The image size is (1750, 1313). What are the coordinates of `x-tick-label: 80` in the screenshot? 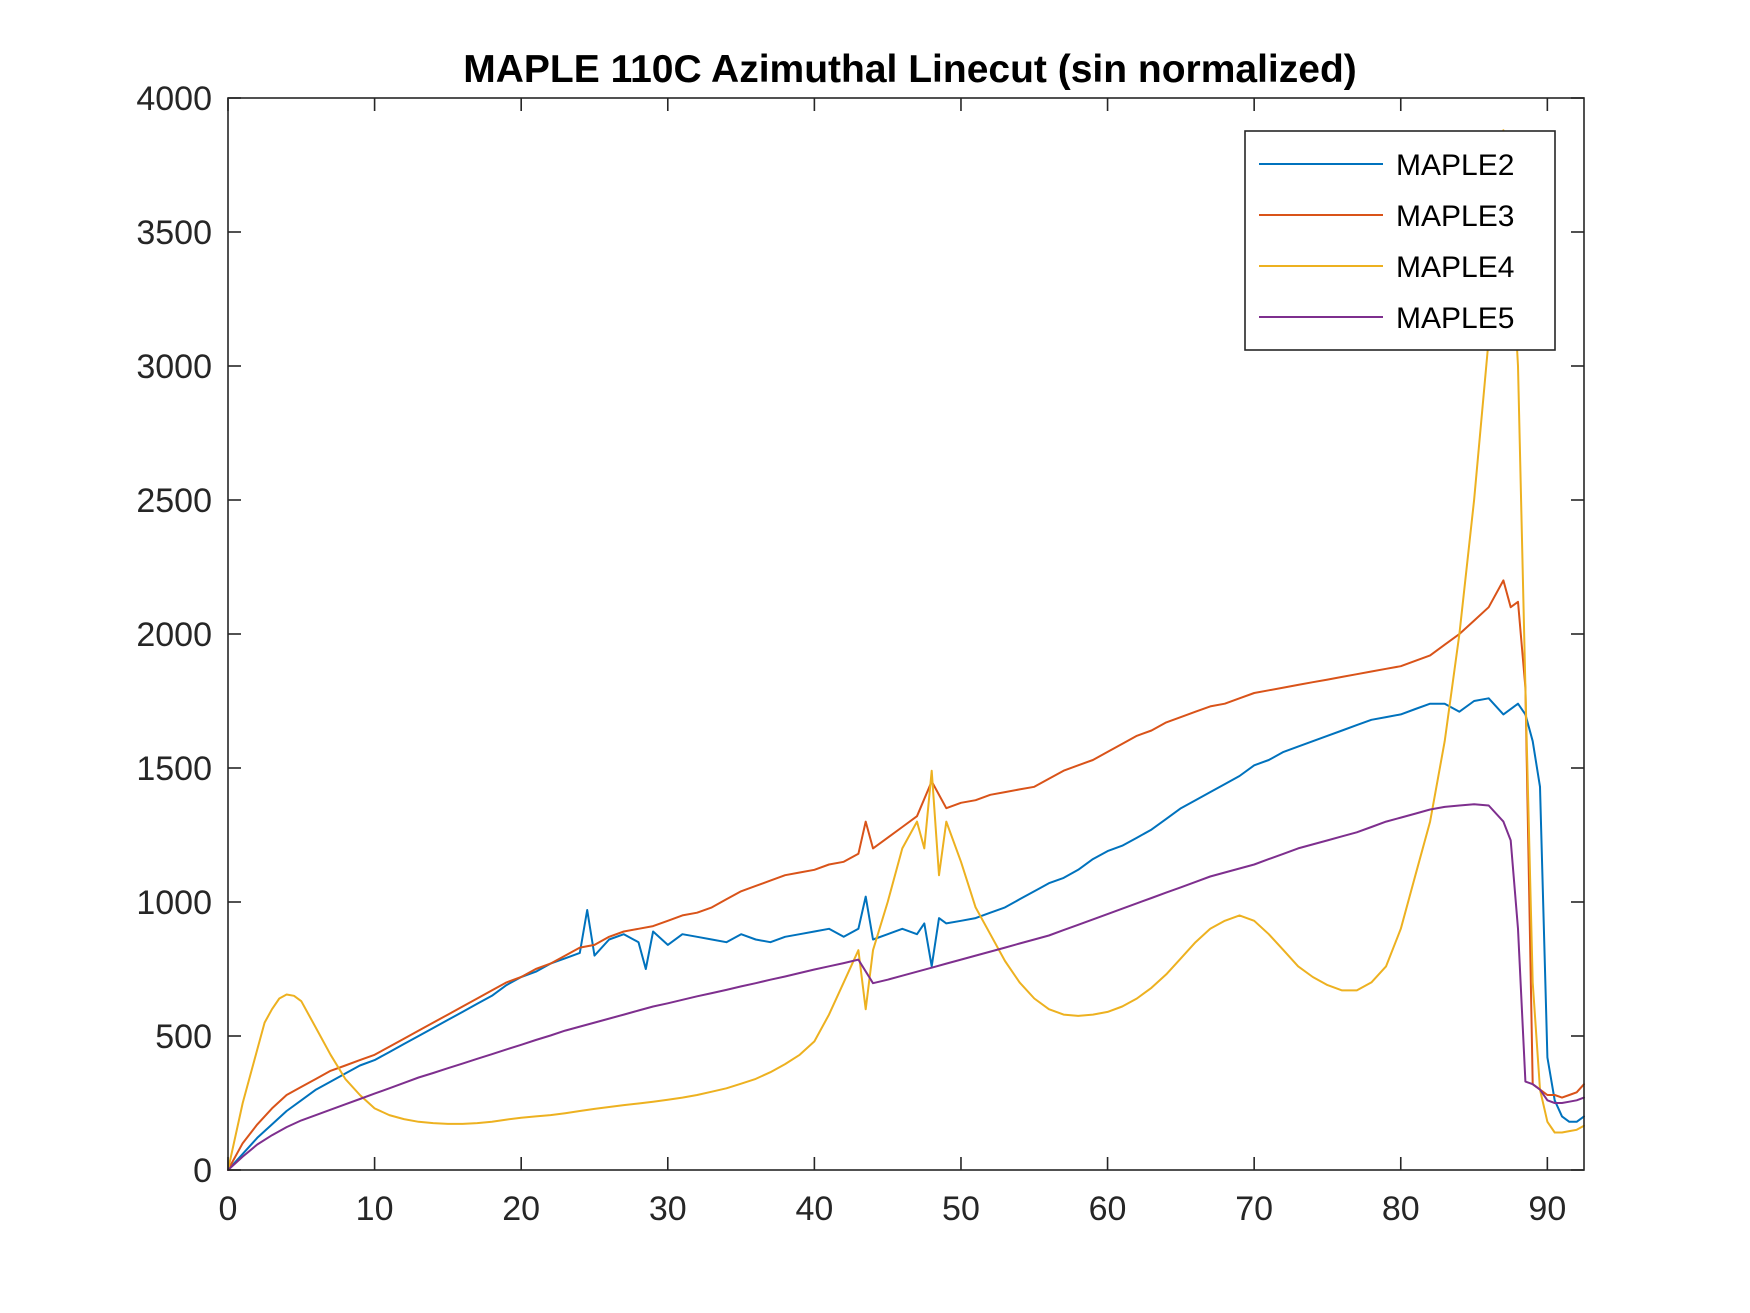 It's located at (1401, 1209).